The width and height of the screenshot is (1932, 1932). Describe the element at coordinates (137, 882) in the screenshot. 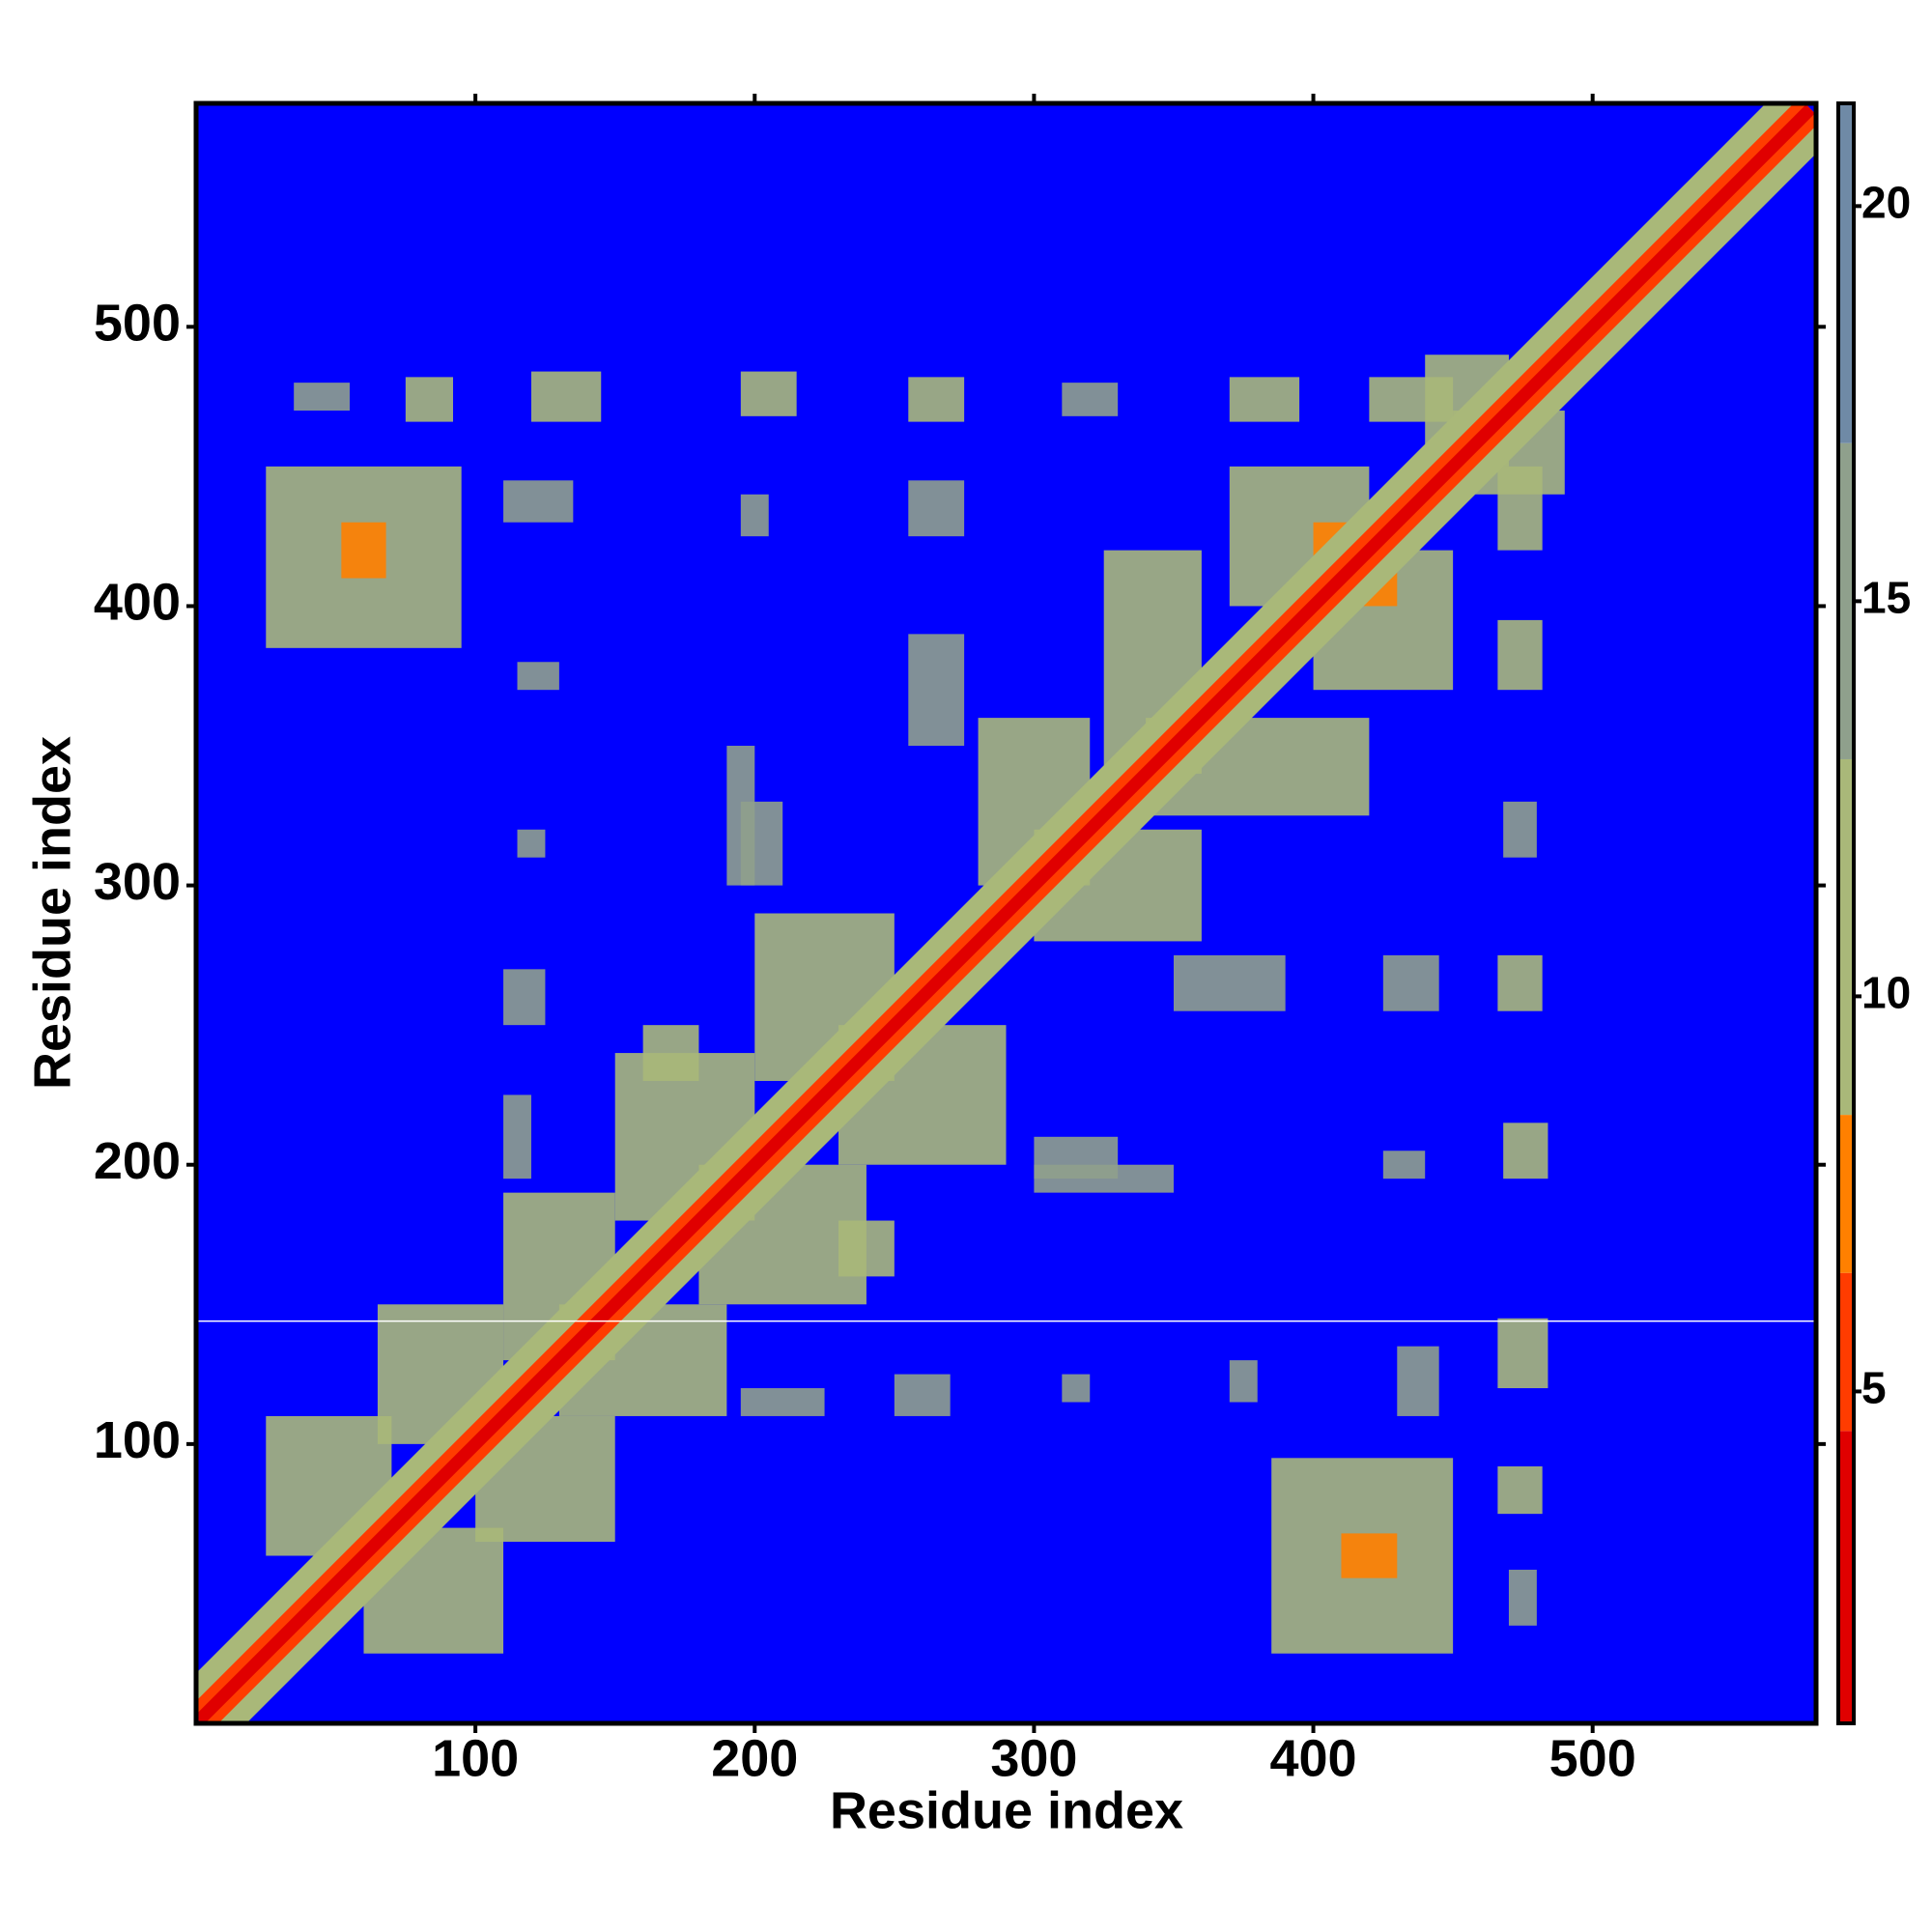

I see `y-tick-label: 300` at that location.